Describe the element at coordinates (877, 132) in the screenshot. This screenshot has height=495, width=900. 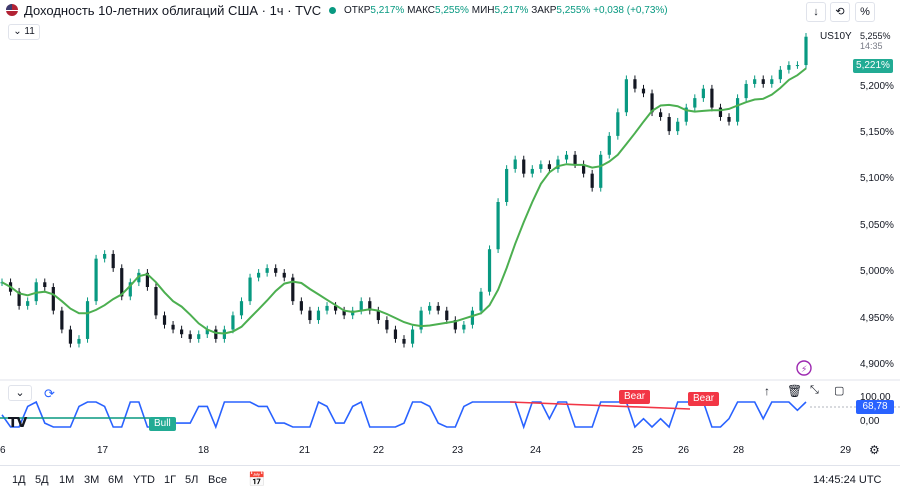
I see `price-tick: 5,150%` at that location.